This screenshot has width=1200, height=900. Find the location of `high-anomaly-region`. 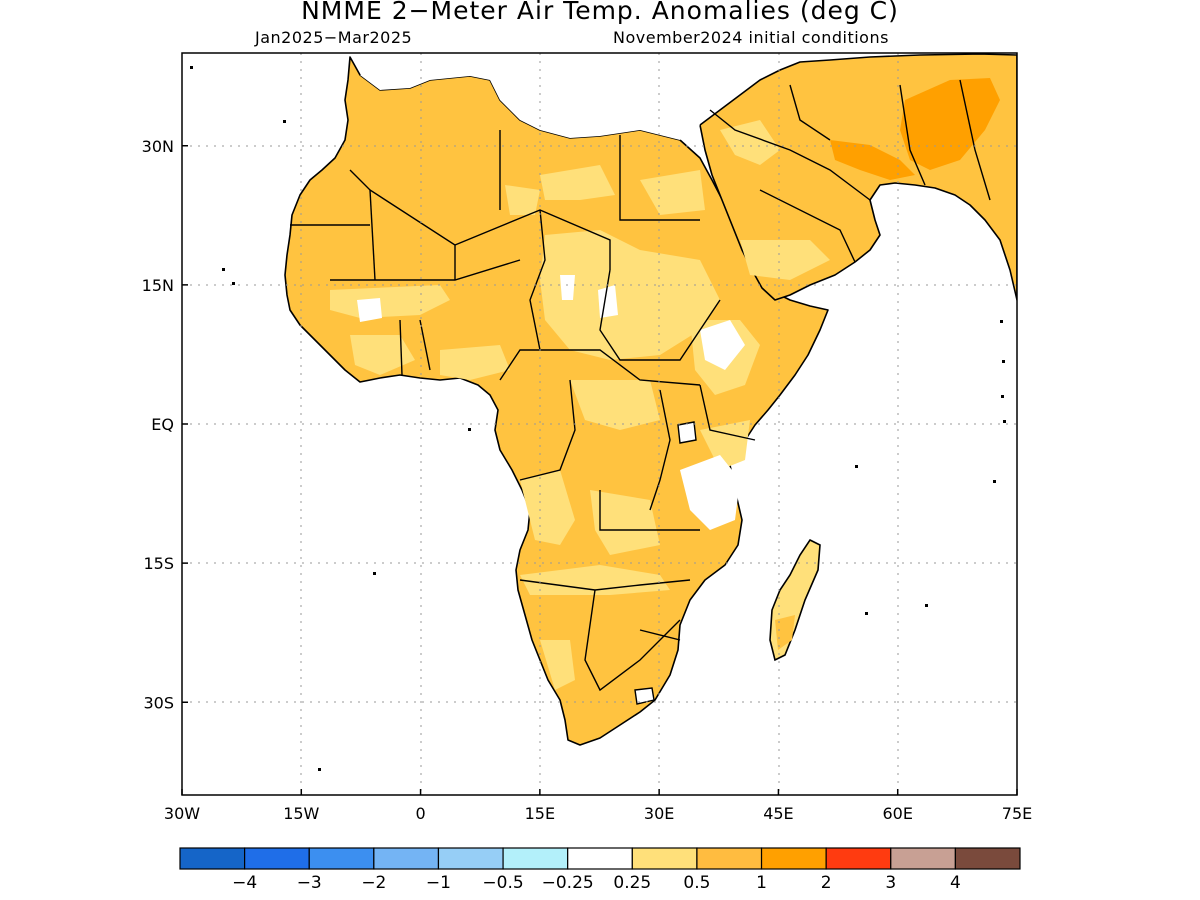

high-anomaly-region is located at coordinates (950, 124).